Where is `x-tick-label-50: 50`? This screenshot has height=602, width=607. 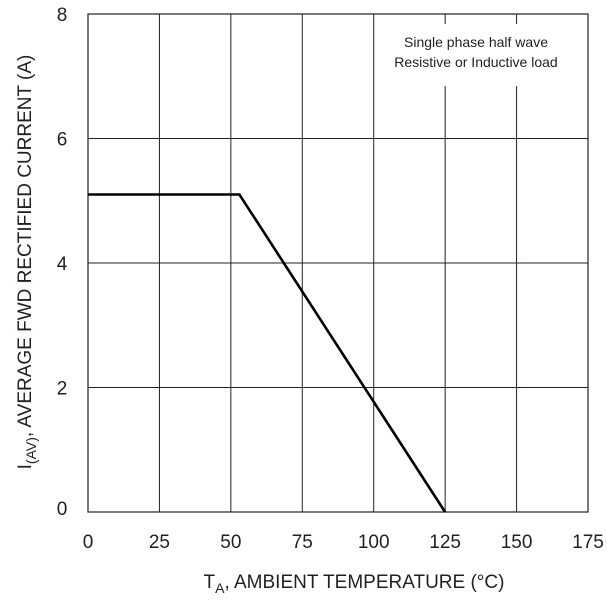 x-tick-label-50: 50 is located at coordinates (230, 542).